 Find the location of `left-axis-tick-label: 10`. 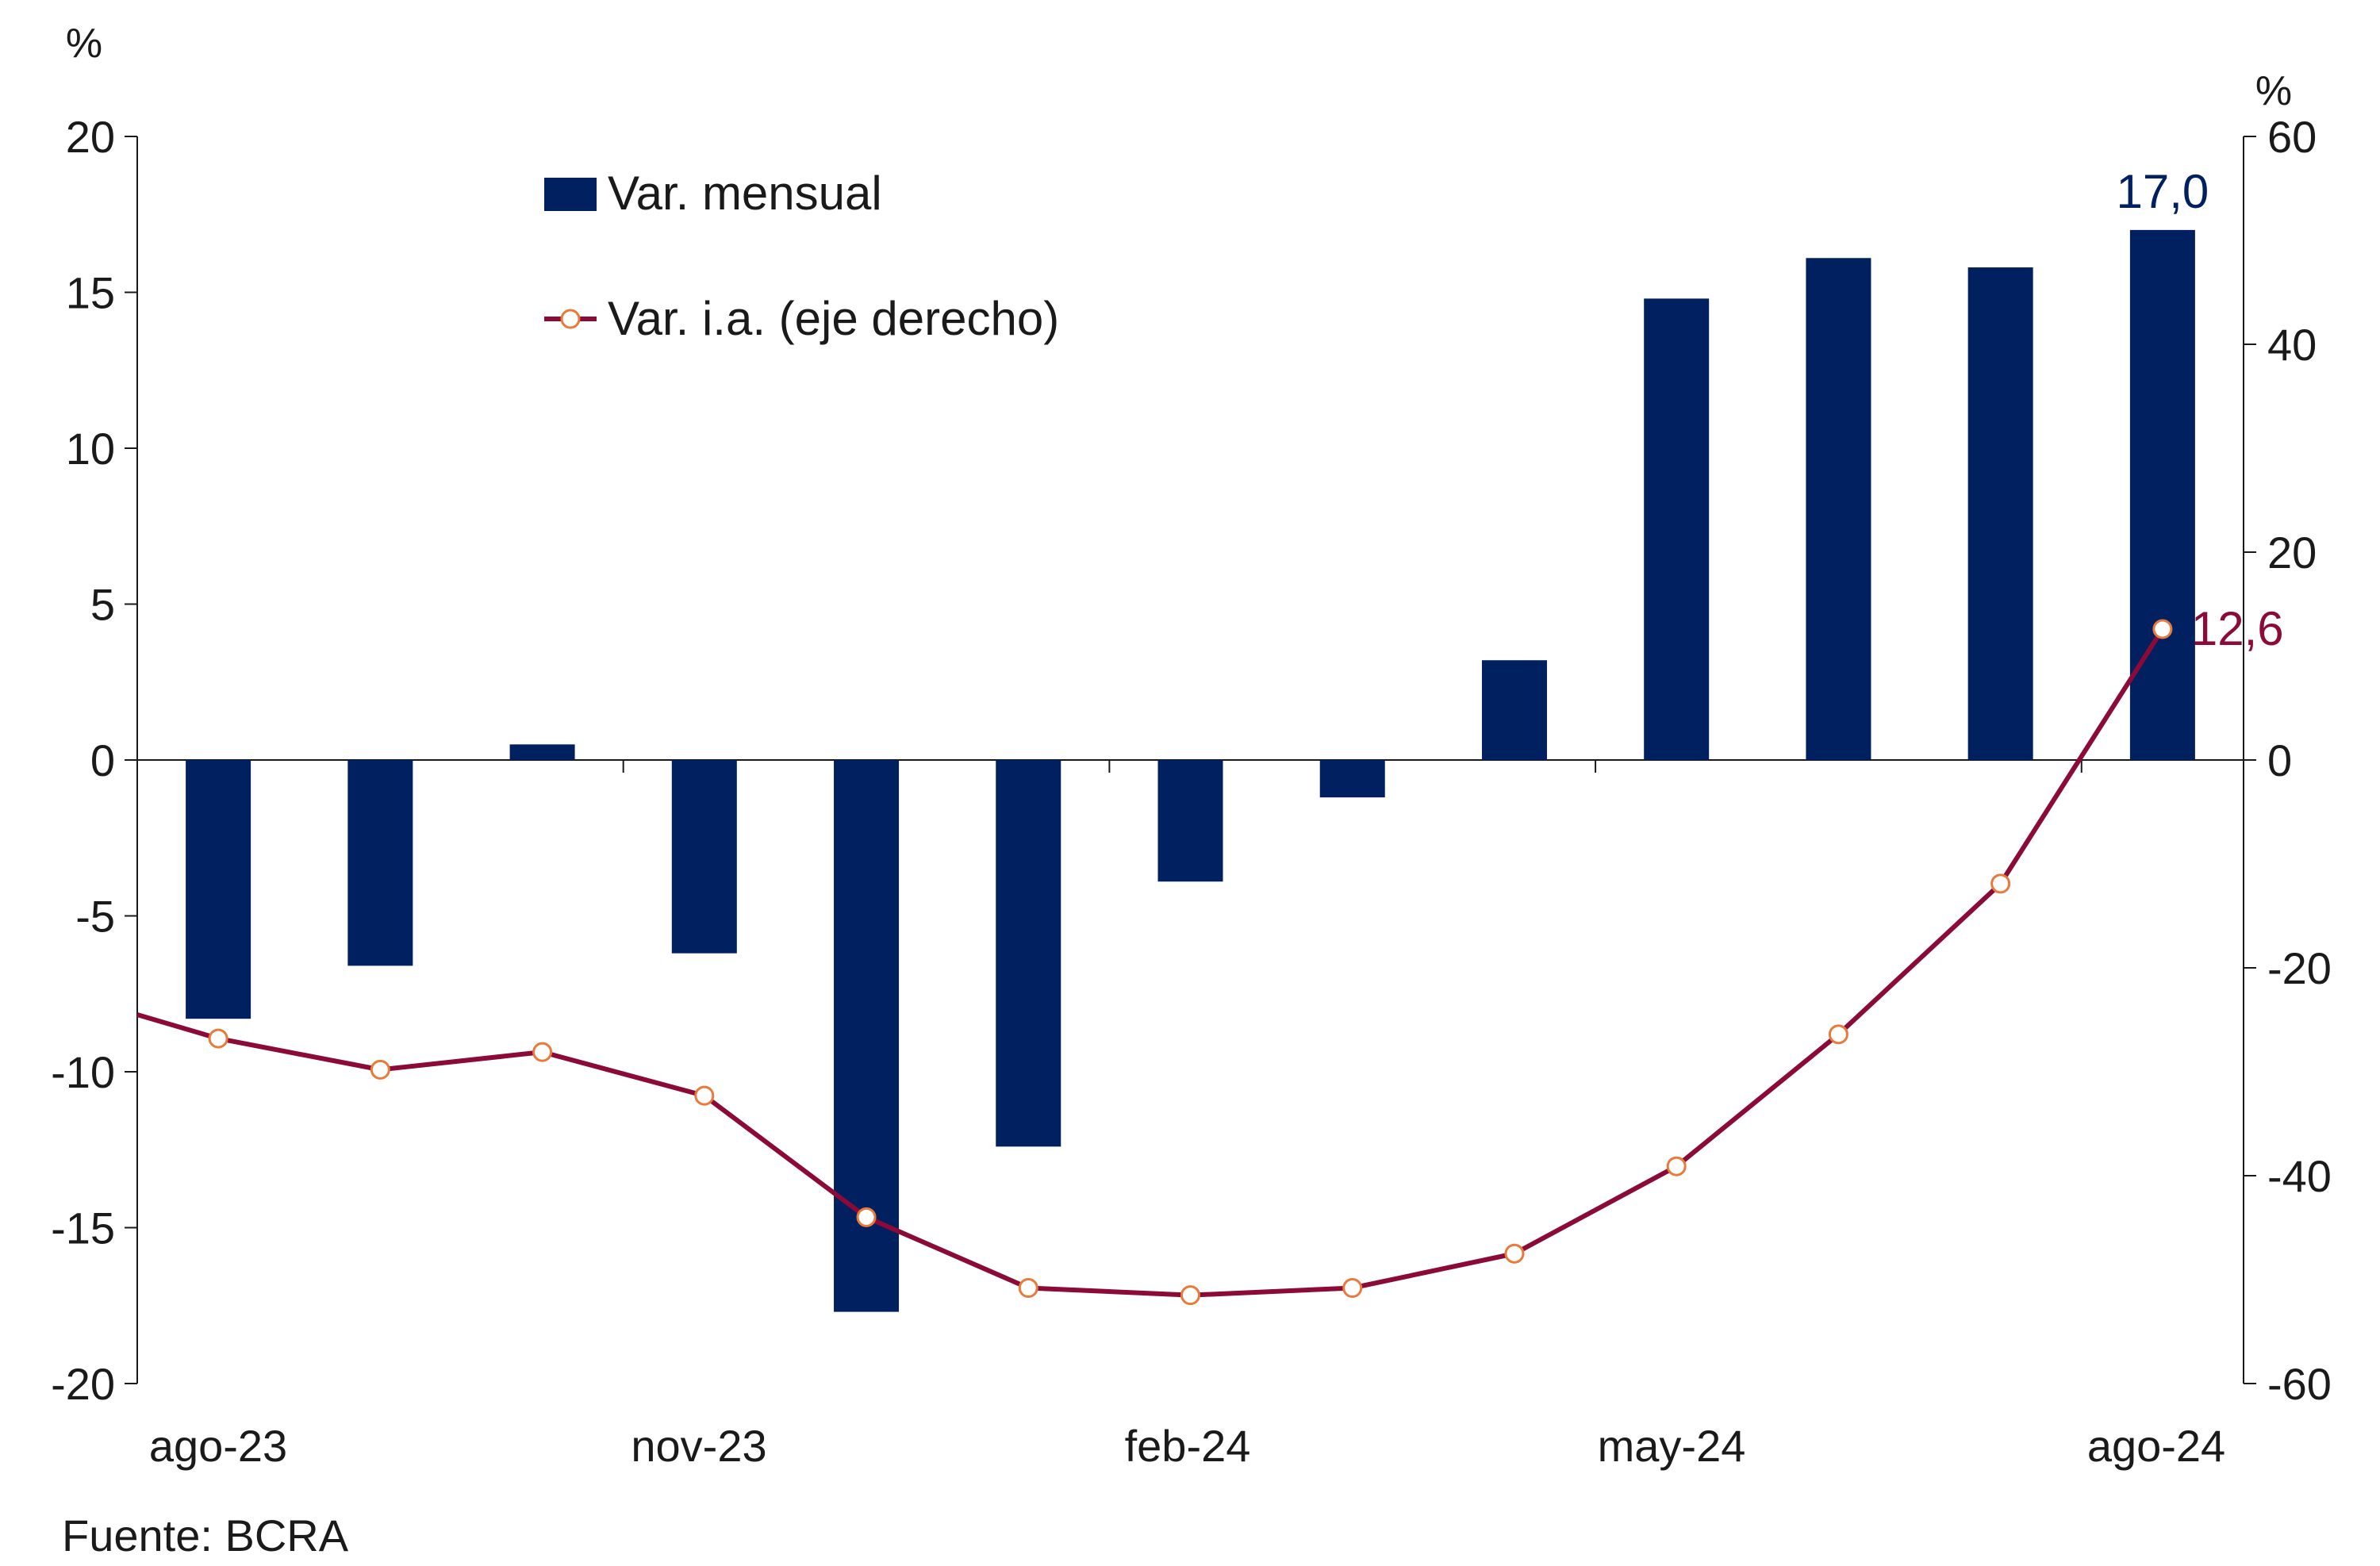

left-axis-tick-label: 10 is located at coordinates (90, 449).